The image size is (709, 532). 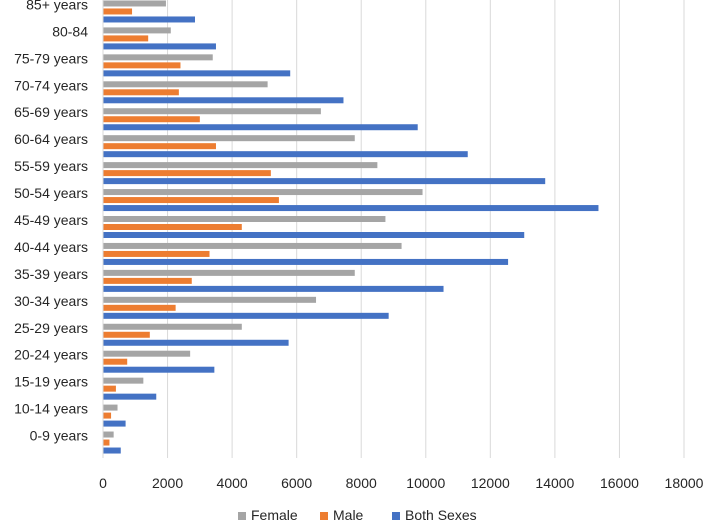 What do you see at coordinates (684, 483) in the screenshot?
I see `x-tick-label: 18000` at bounding box center [684, 483].